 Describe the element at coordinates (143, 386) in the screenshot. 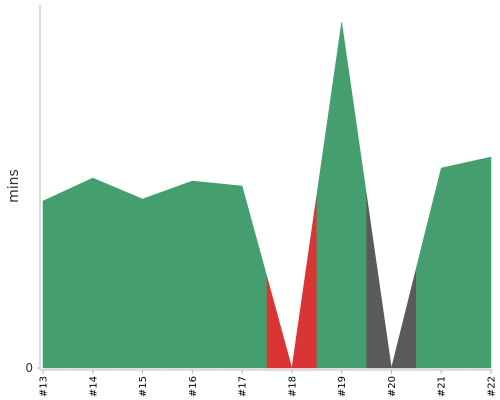

I see `x-tick-label: #15` at that location.